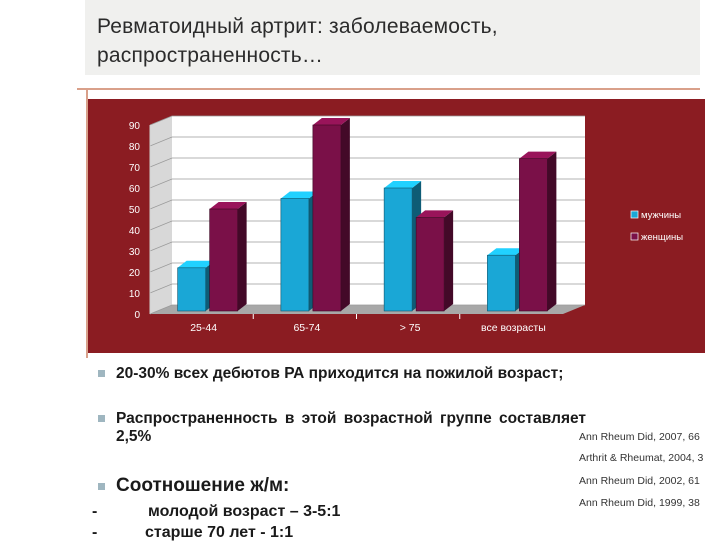  I want to click on y-tick-label: 30, so click(135, 252).